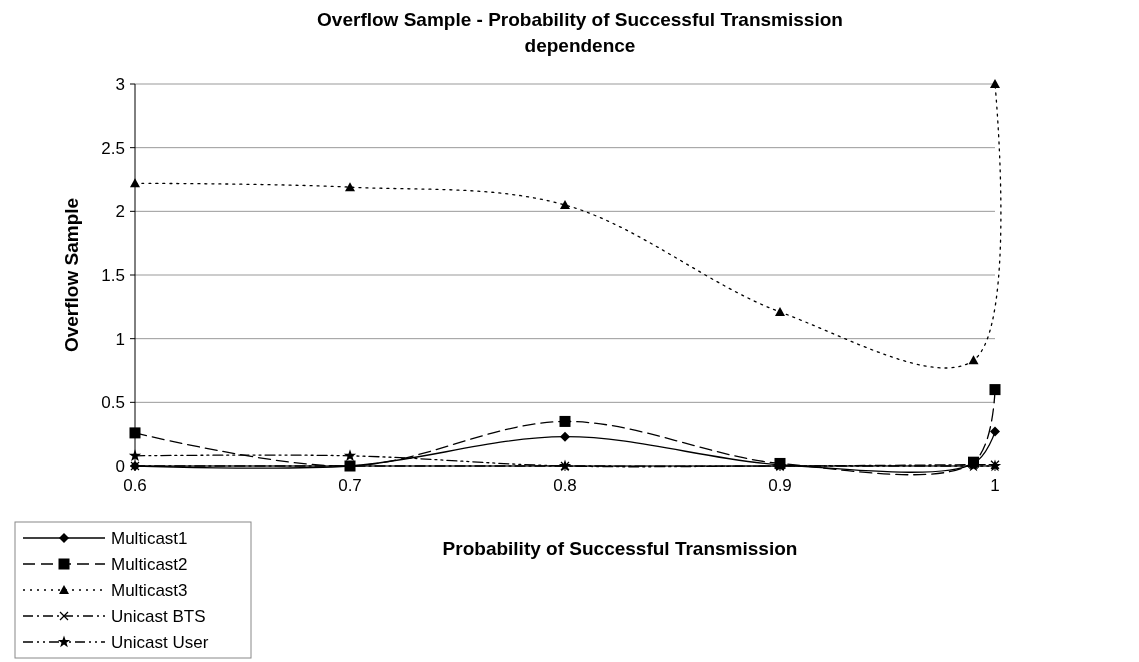  I want to click on legend-label: Unicast User, so click(160, 642).